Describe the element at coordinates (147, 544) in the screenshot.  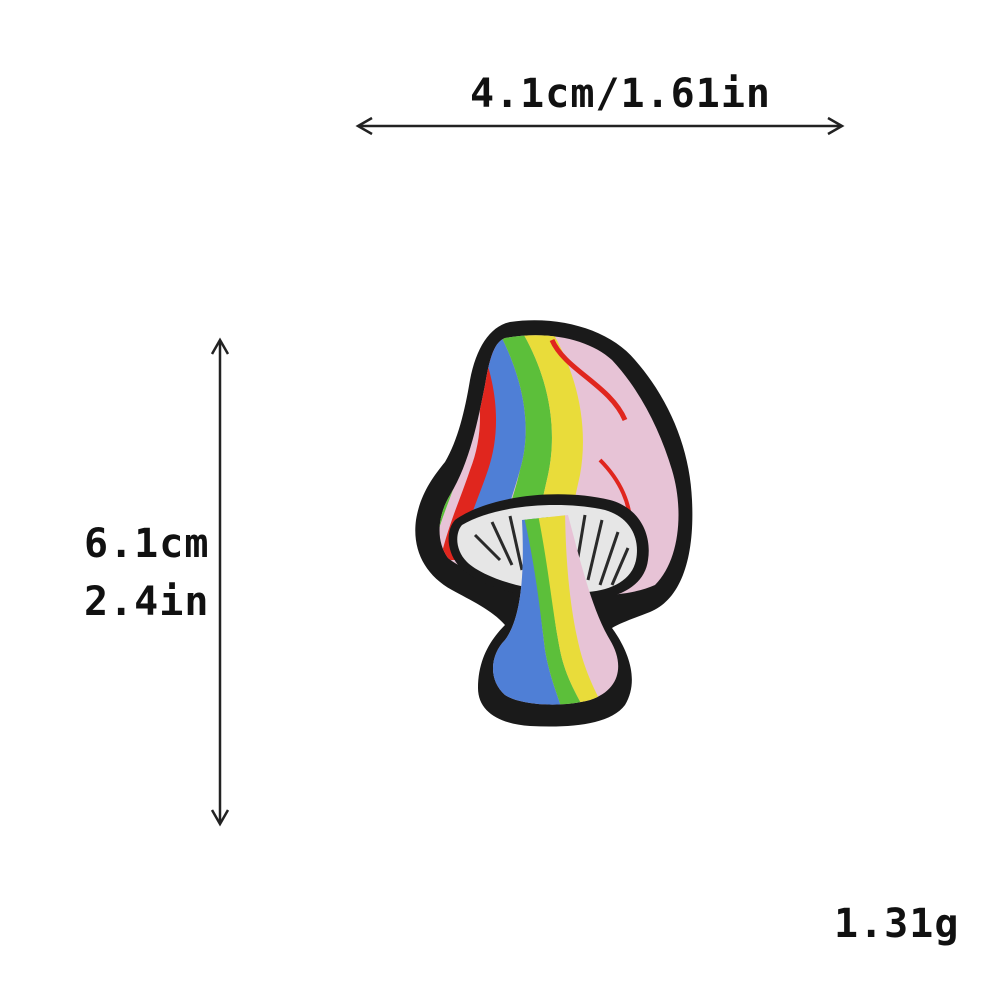
I see `height-dimension-cm-label: 6.1cm` at that location.